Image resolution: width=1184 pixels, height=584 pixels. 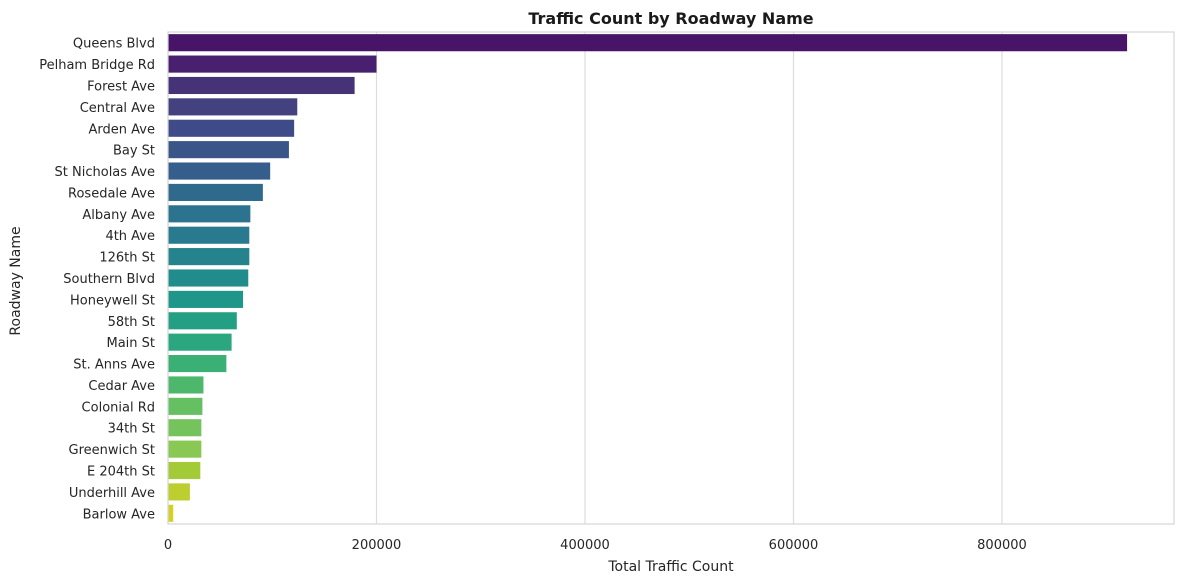 I want to click on y-tick-label: Forest Ave, so click(x=121, y=86).